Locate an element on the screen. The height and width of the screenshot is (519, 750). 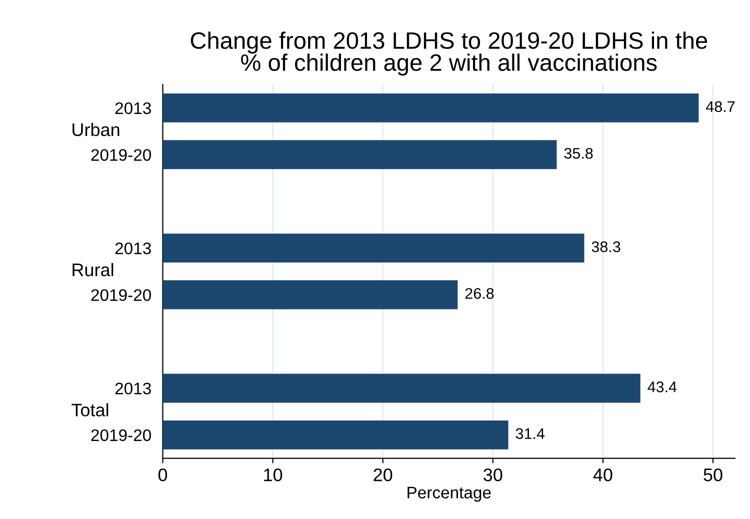
x-tick-label: 20 is located at coordinates (383, 475).